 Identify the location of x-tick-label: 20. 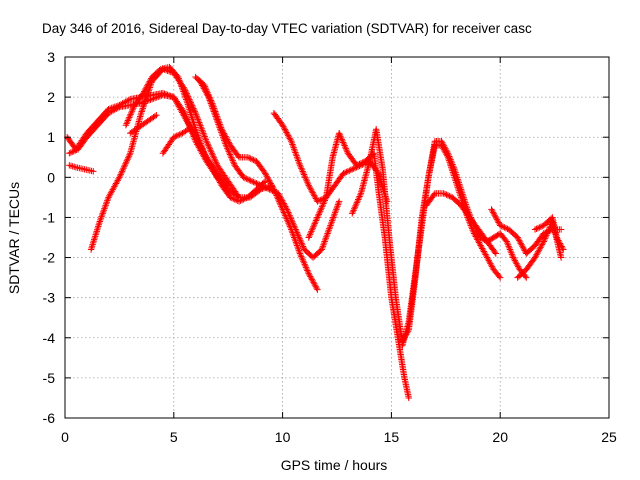
(500, 437).